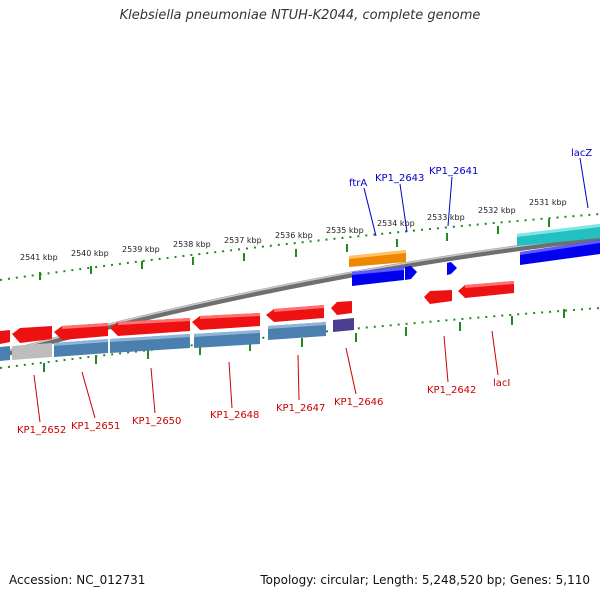  What do you see at coordinates (581, 153) in the screenshot?
I see `gene-label-lacZ: lacZ` at bounding box center [581, 153].